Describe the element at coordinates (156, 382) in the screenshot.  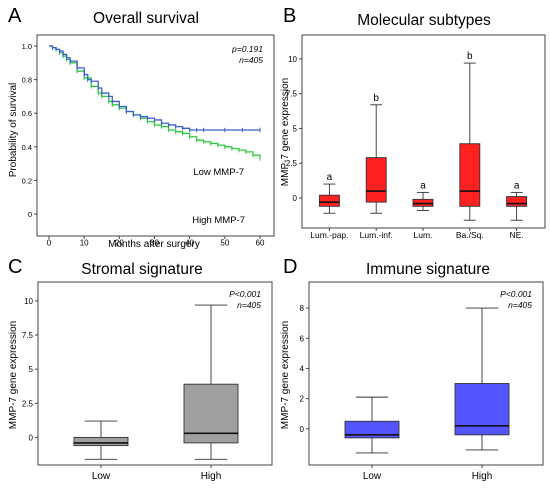
I see `panel-c-boxes` at that location.